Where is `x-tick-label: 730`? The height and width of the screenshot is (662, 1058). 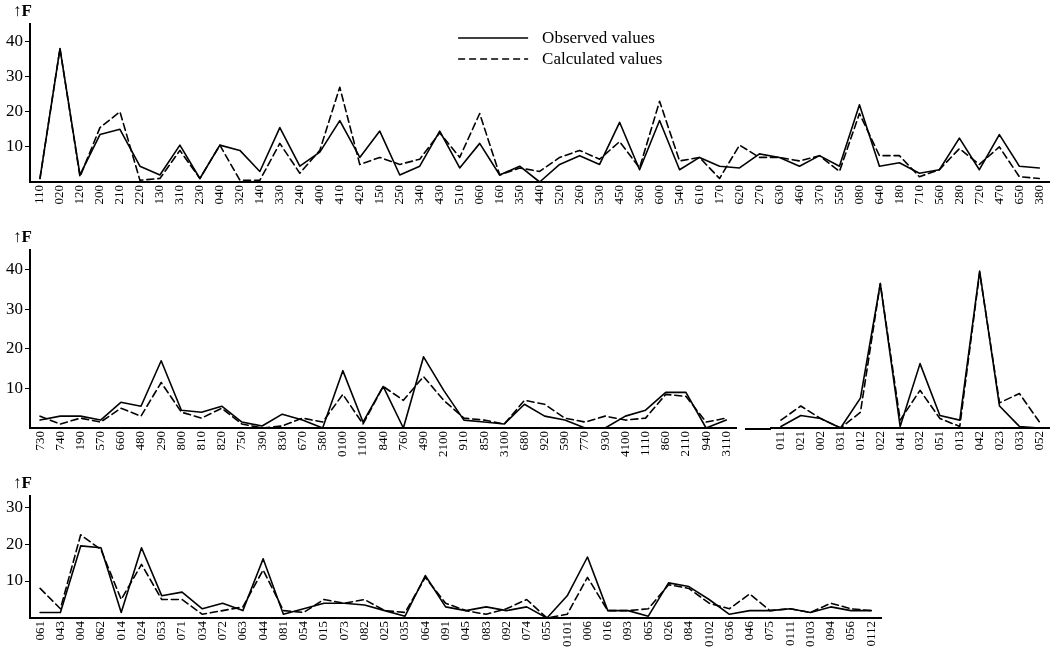
x-tick-label: 730 is located at coordinates (39, 441).